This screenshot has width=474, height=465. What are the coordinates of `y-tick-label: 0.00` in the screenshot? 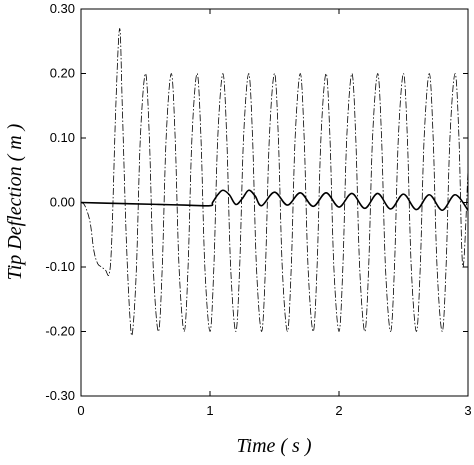 It's located at (62, 202).